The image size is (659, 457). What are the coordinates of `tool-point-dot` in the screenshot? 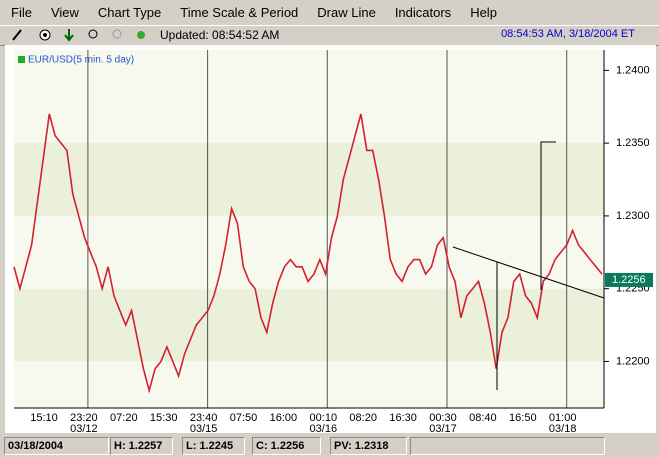 It's located at (45, 35).